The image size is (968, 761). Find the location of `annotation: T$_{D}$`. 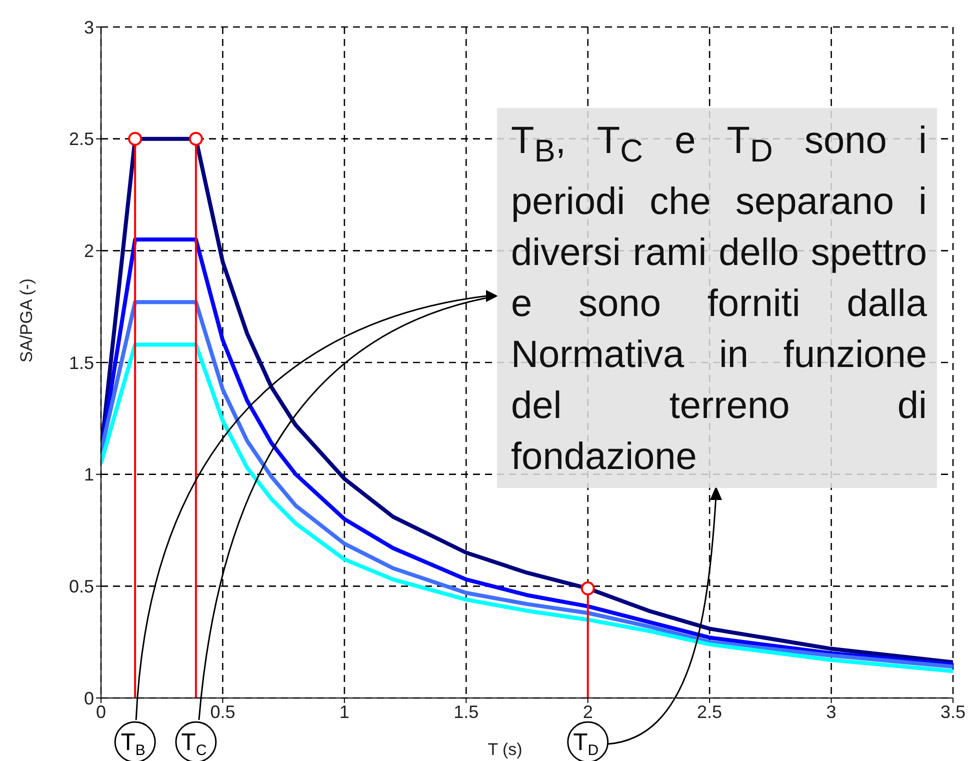

annotation: T$_{D}$ is located at coordinates (586, 743).